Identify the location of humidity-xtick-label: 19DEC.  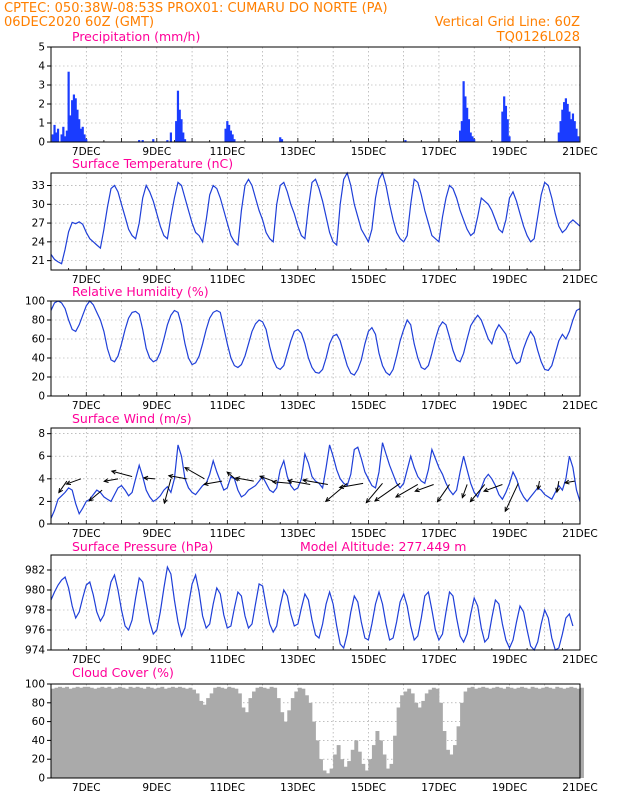
(509, 406).